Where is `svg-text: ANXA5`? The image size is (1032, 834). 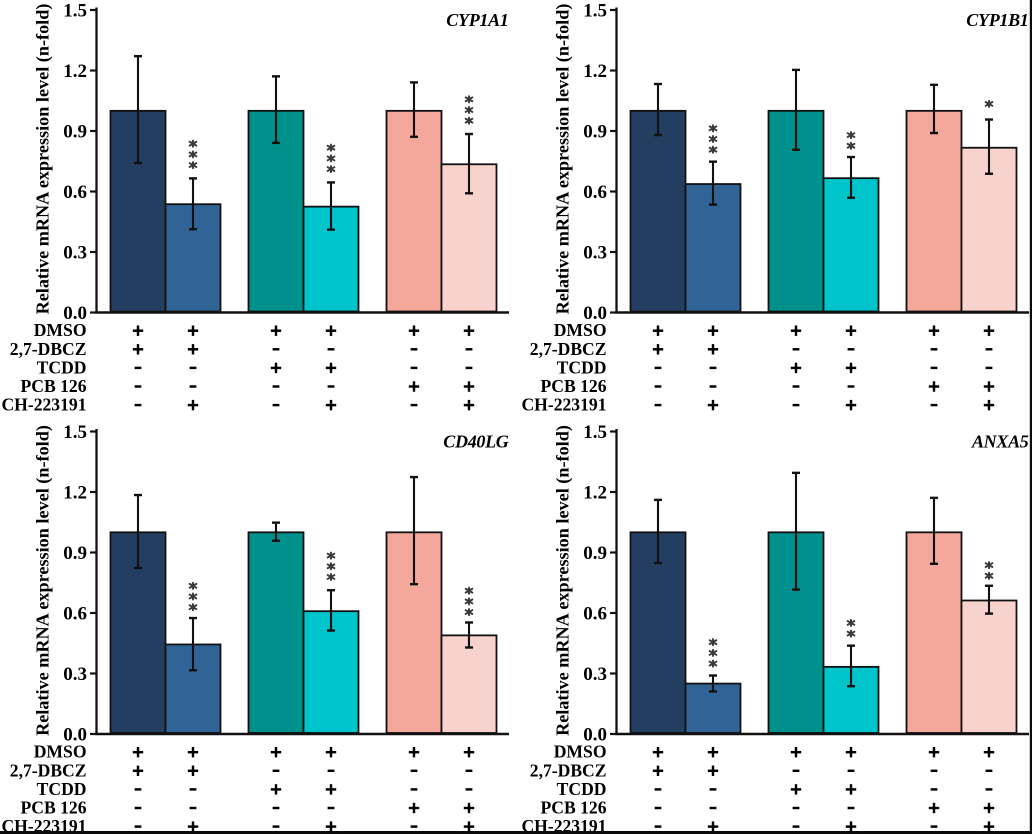
svg-text: ANXA5 is located at coordinates (1000, 441).